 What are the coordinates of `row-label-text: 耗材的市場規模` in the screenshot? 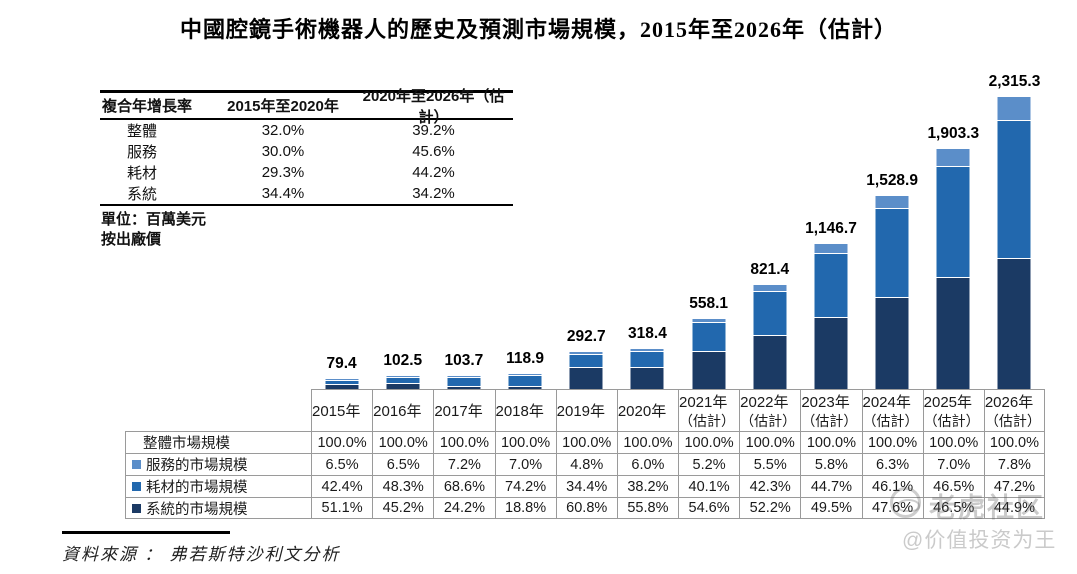 It's located at (197, 488).